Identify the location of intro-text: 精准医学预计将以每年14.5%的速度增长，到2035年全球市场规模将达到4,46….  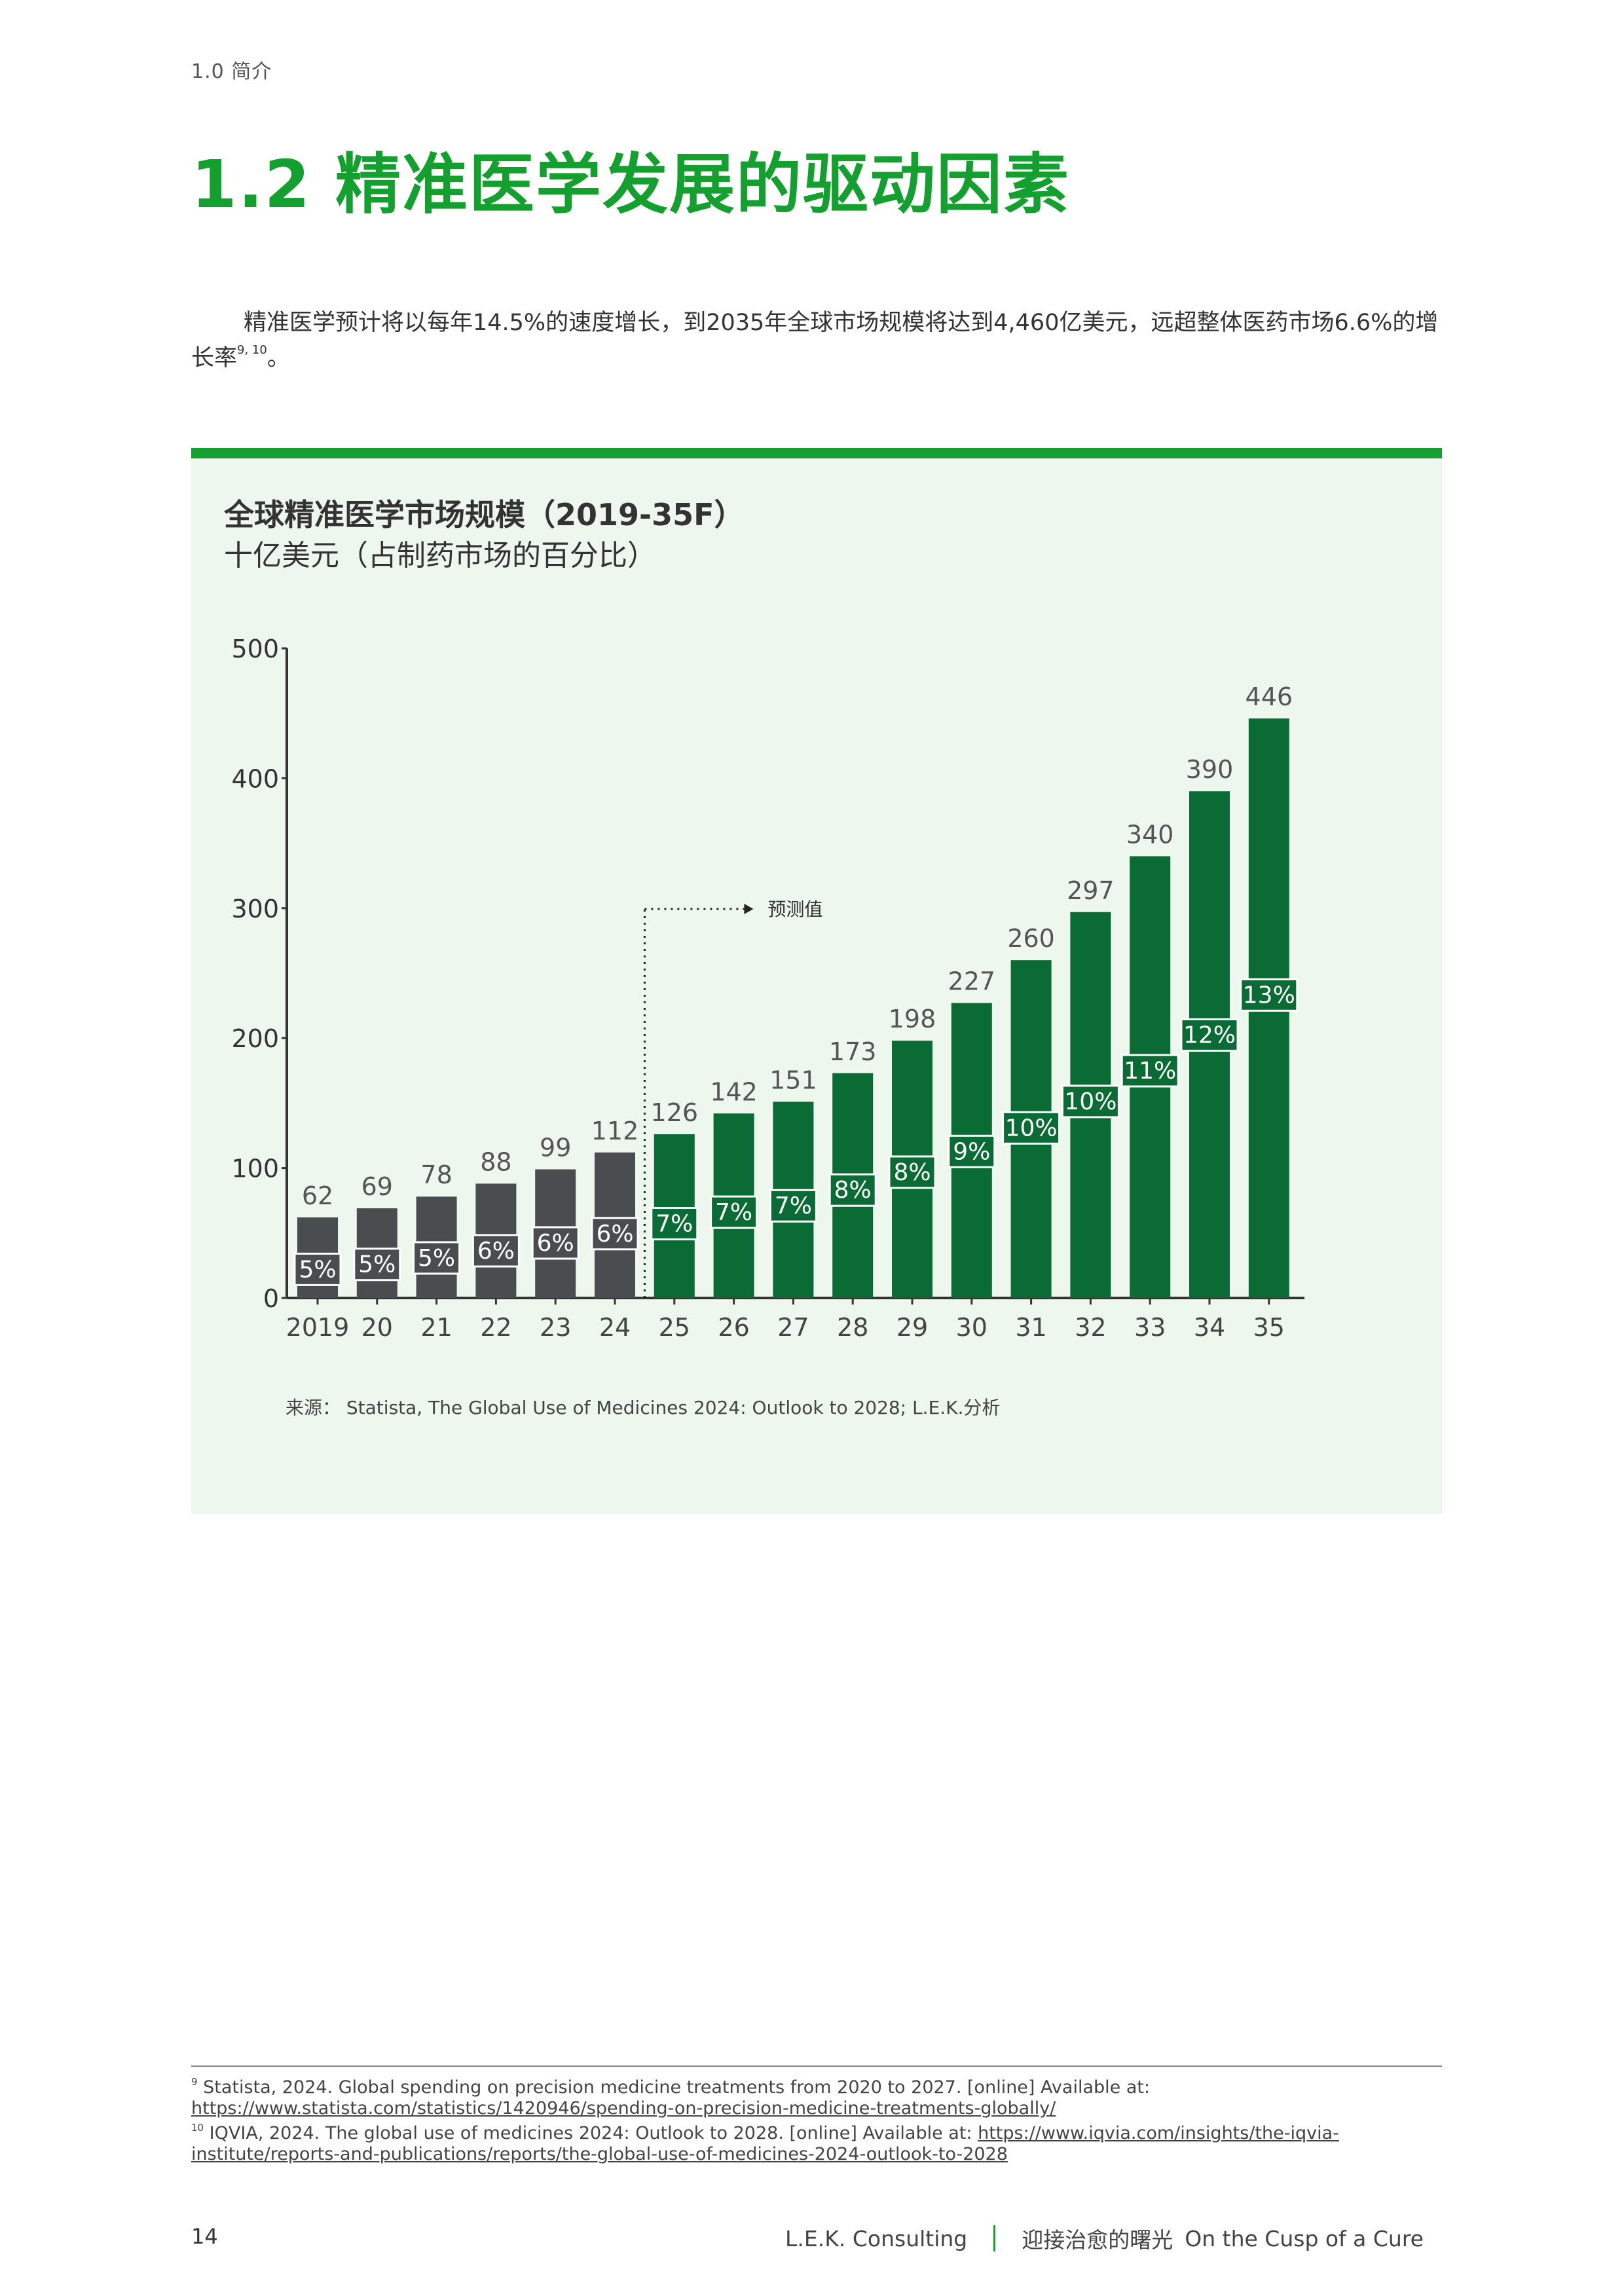
(815, 341).